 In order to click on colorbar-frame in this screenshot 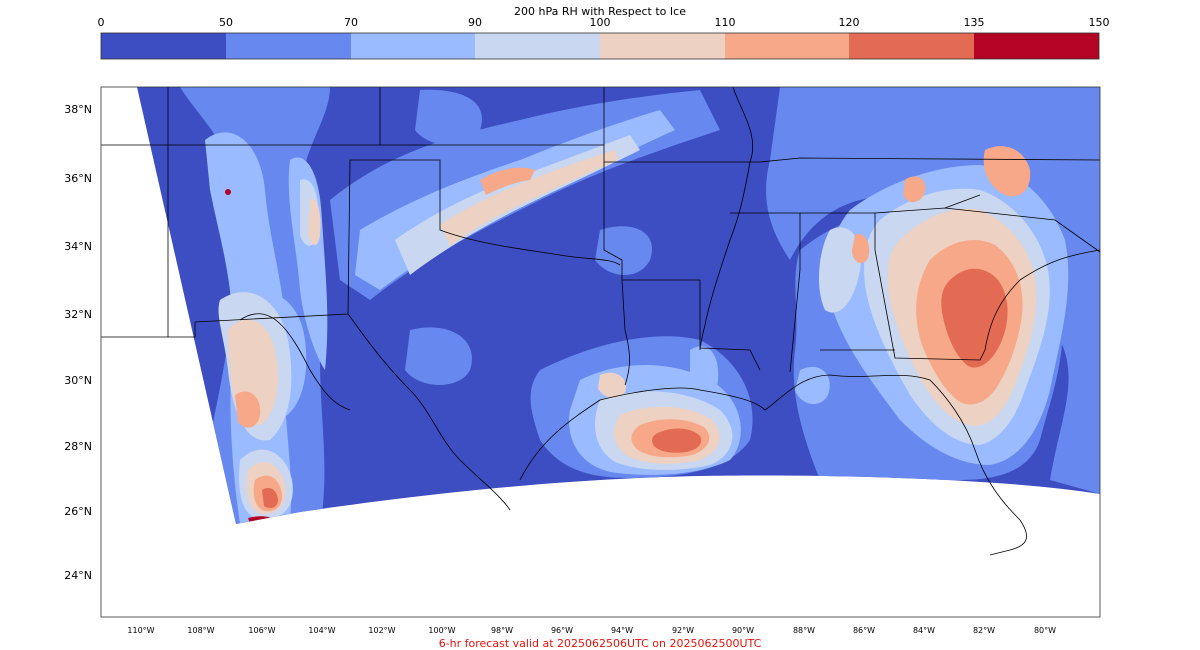, I will do `click(600, 46)`.